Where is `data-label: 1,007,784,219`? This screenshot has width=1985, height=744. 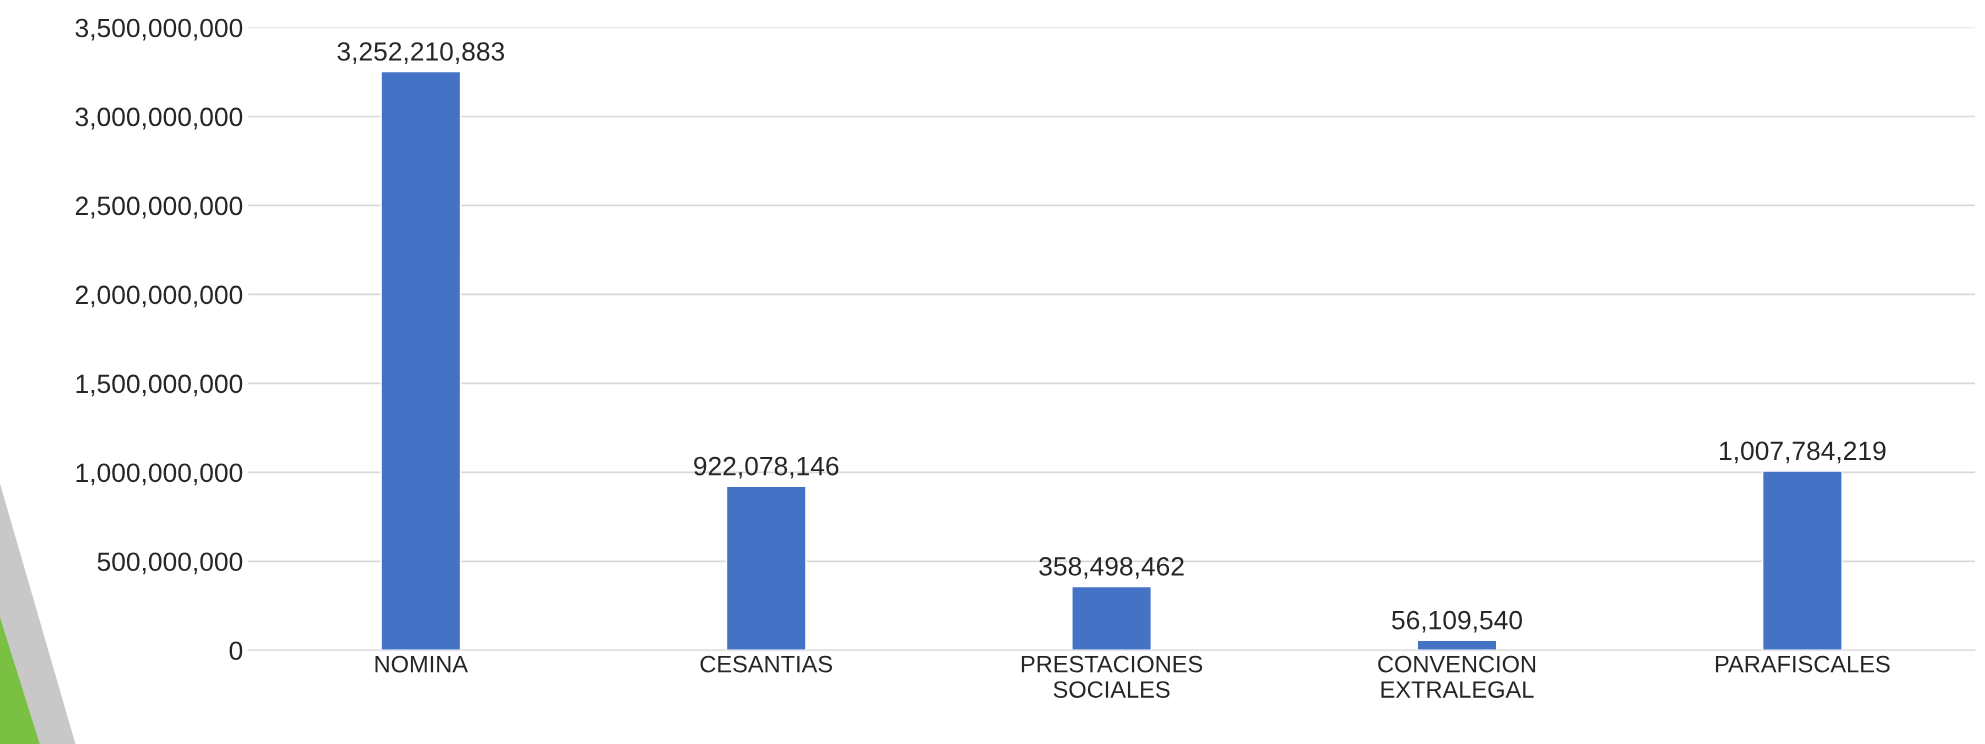 data-label: 1,007,784,219 is located at coordinates (1803, 452).